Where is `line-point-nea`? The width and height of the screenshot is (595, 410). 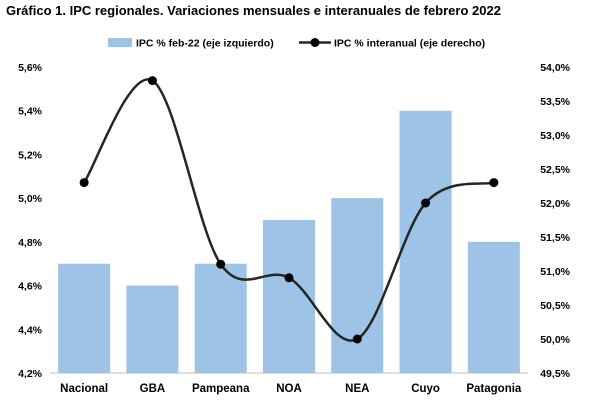
line-point-nea is located at coordinates (357, 339).